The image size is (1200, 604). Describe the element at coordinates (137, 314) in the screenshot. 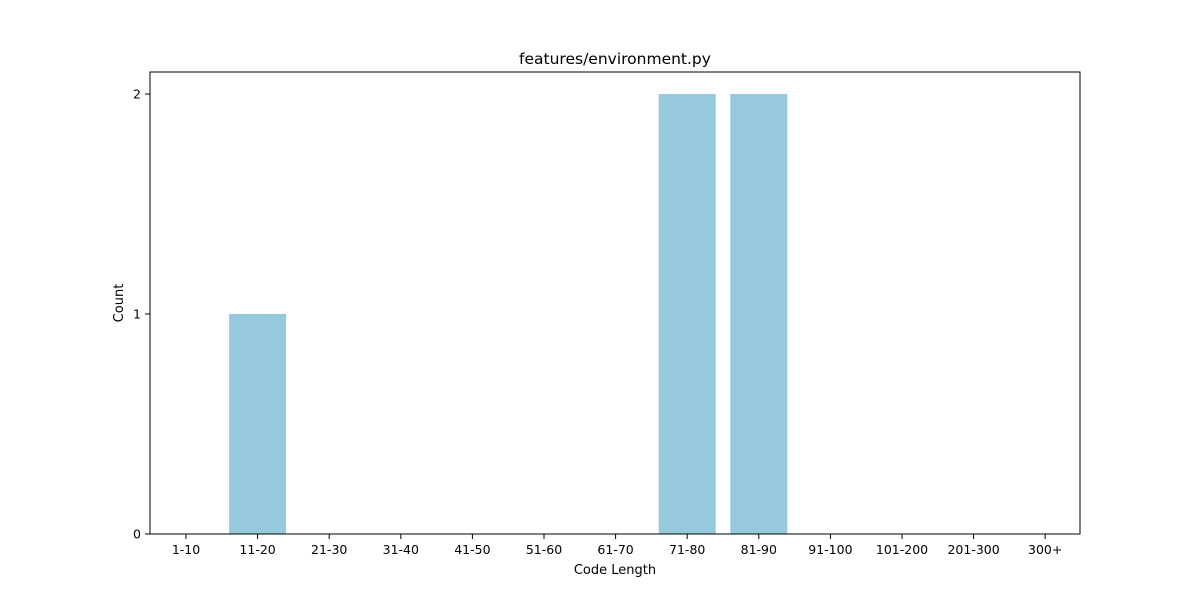

I see `y-tick-label: 1` at that location.